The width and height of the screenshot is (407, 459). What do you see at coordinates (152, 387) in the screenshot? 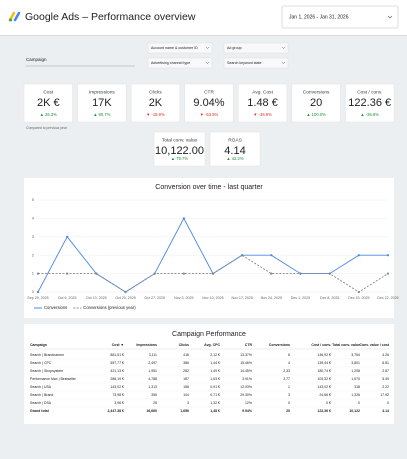
I see `table-cell: 1,313` at bounding box center [152, 387].